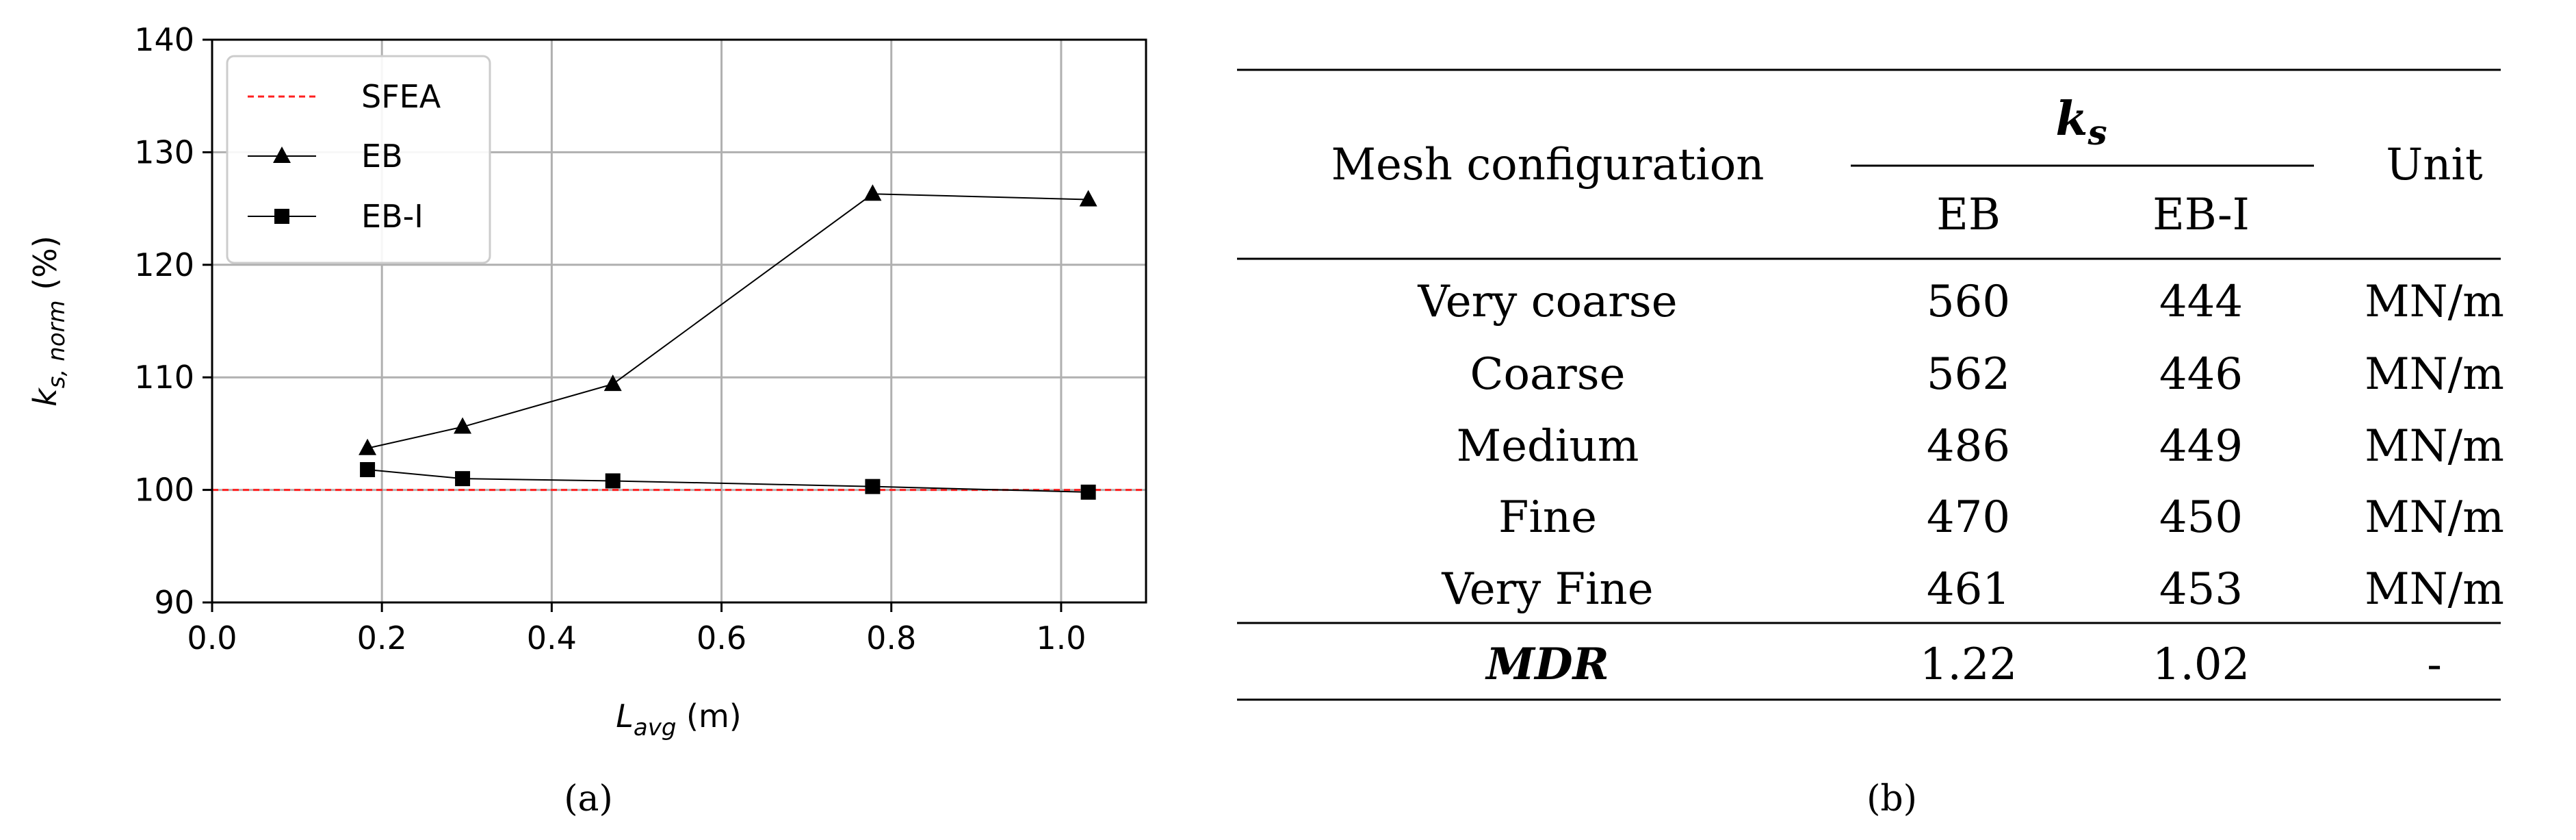  Describe the element at coordinates (45, 397) in the screenshot. I see `y-axis-label-main: k` at that location.